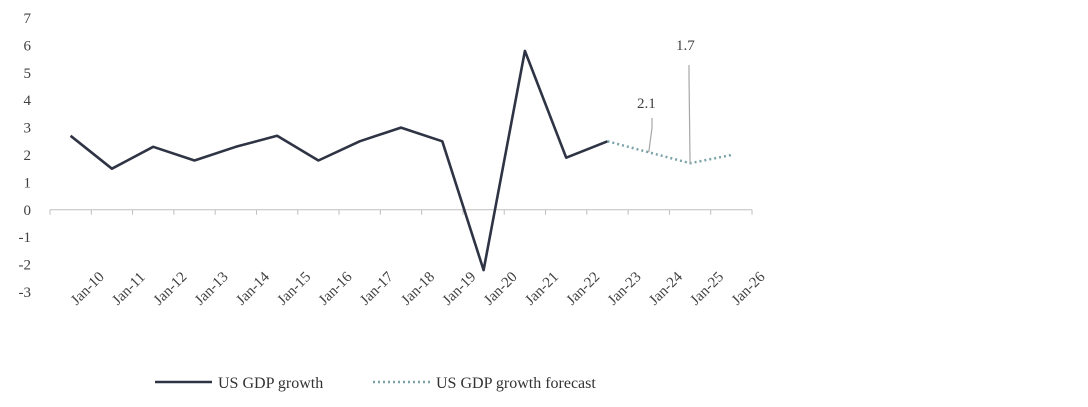  I want to click on y-tick-label: -3, so click(25, 293).